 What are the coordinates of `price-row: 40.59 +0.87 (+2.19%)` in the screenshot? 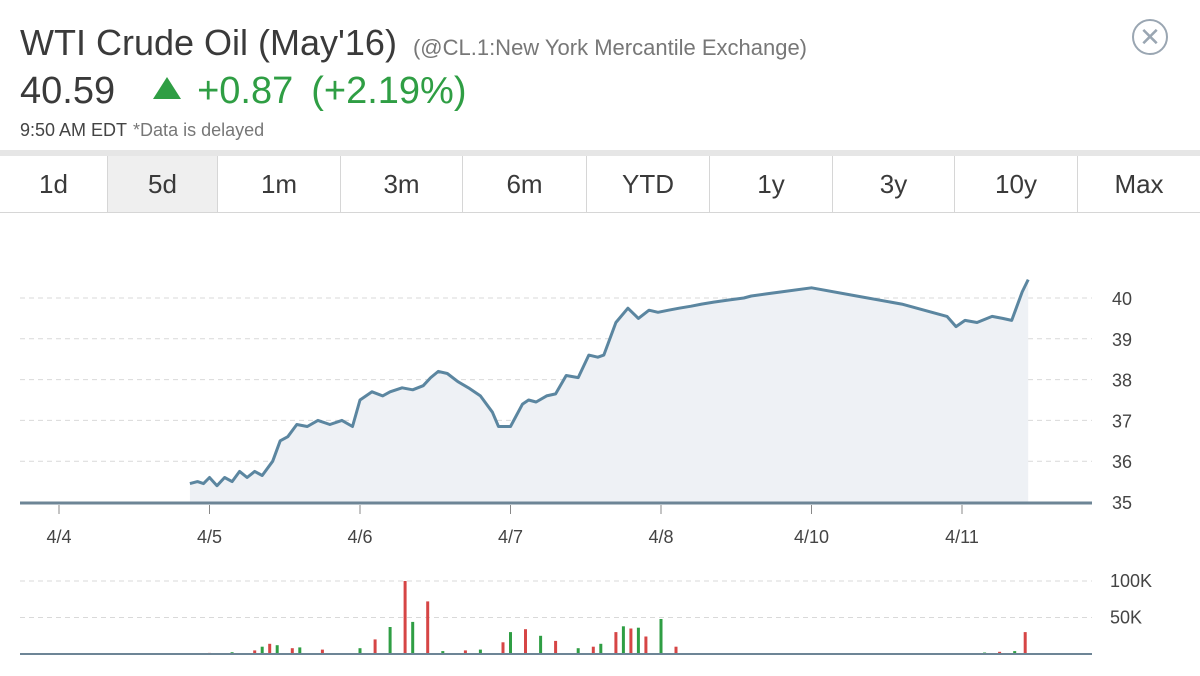 It's located at (243, 91).